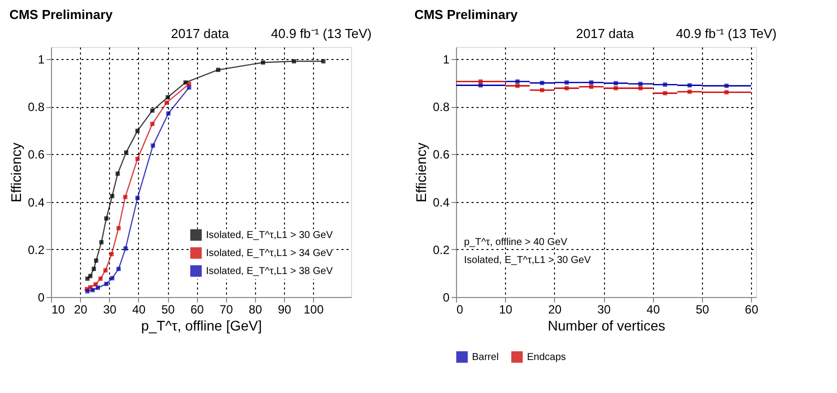 This screenshot has height=393, width=837. Describe the element at coordinates (516, 242) in the screenshot. I see `annotation: p_T^τ, offline > 40 GeV` at that location.